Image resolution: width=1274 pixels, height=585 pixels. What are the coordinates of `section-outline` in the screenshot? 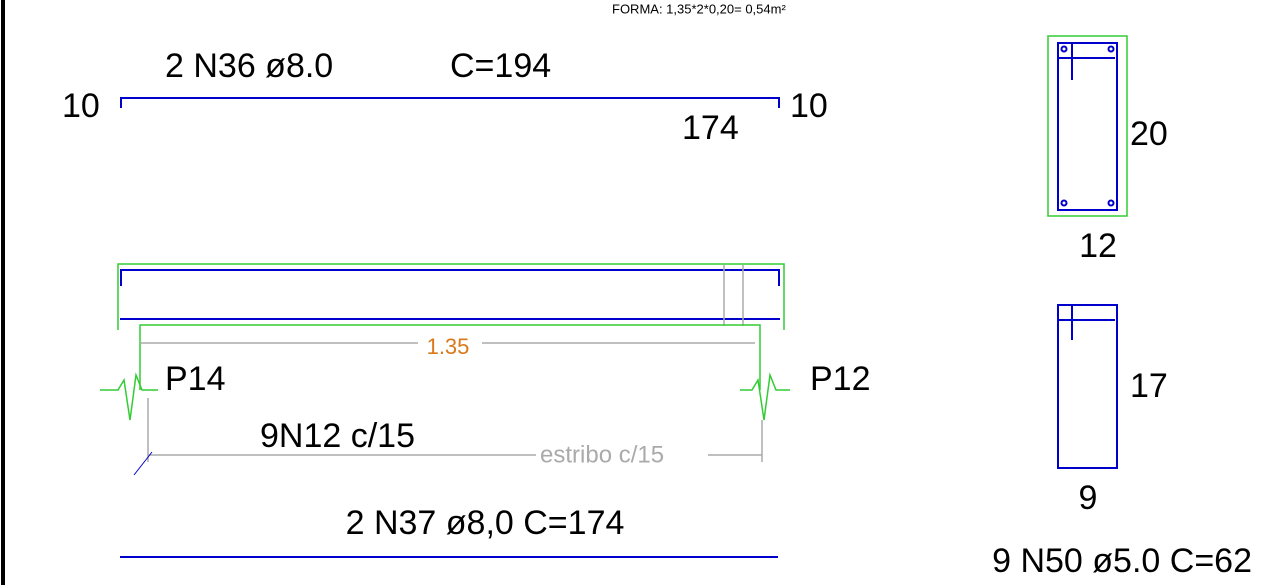 It's located at (1087, 126).